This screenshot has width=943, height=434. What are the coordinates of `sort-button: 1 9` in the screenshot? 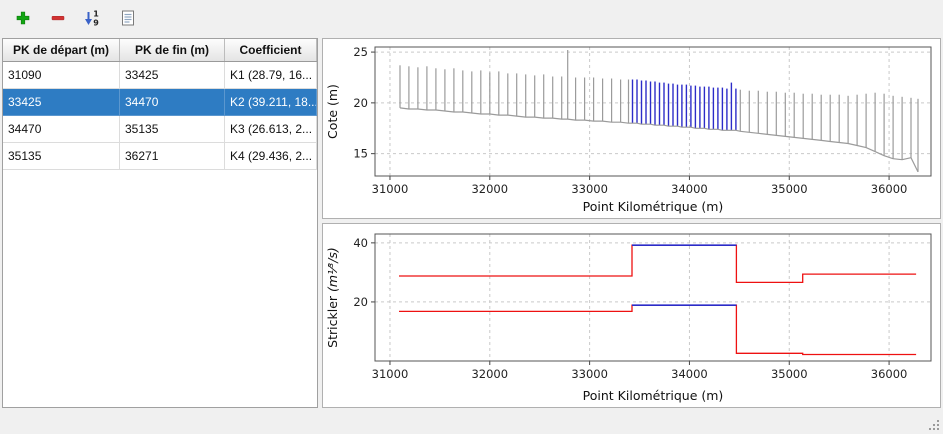 It's located at (93, 18).